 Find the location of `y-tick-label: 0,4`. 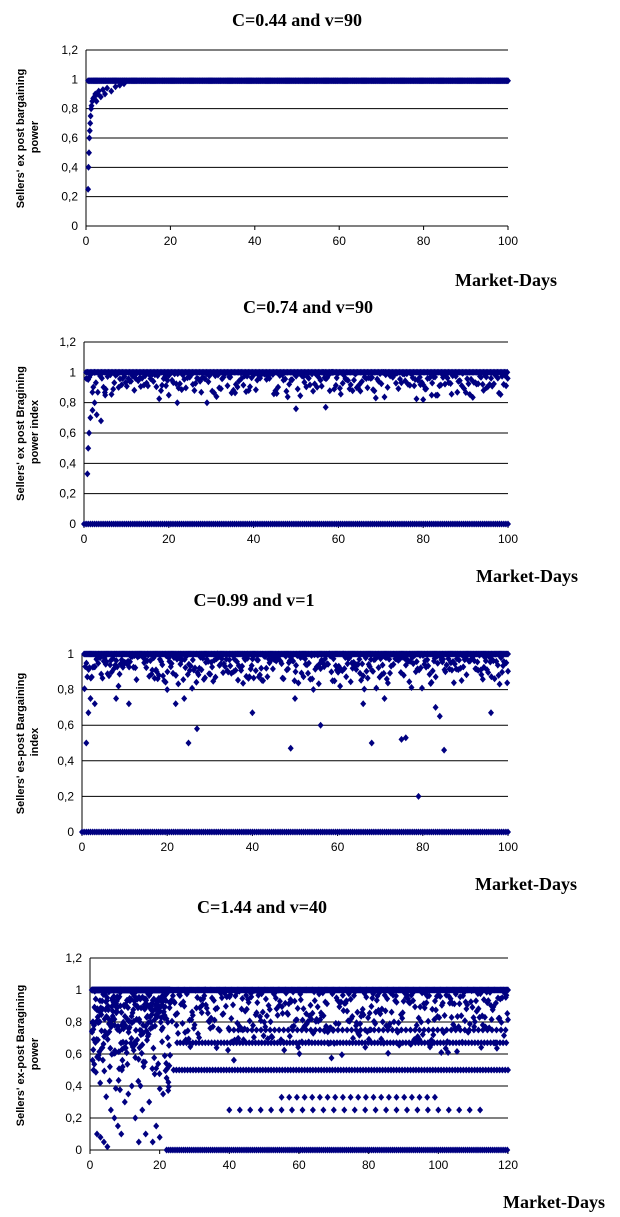

y-tick-label: 0,4 is located at coordinates (65, 761).